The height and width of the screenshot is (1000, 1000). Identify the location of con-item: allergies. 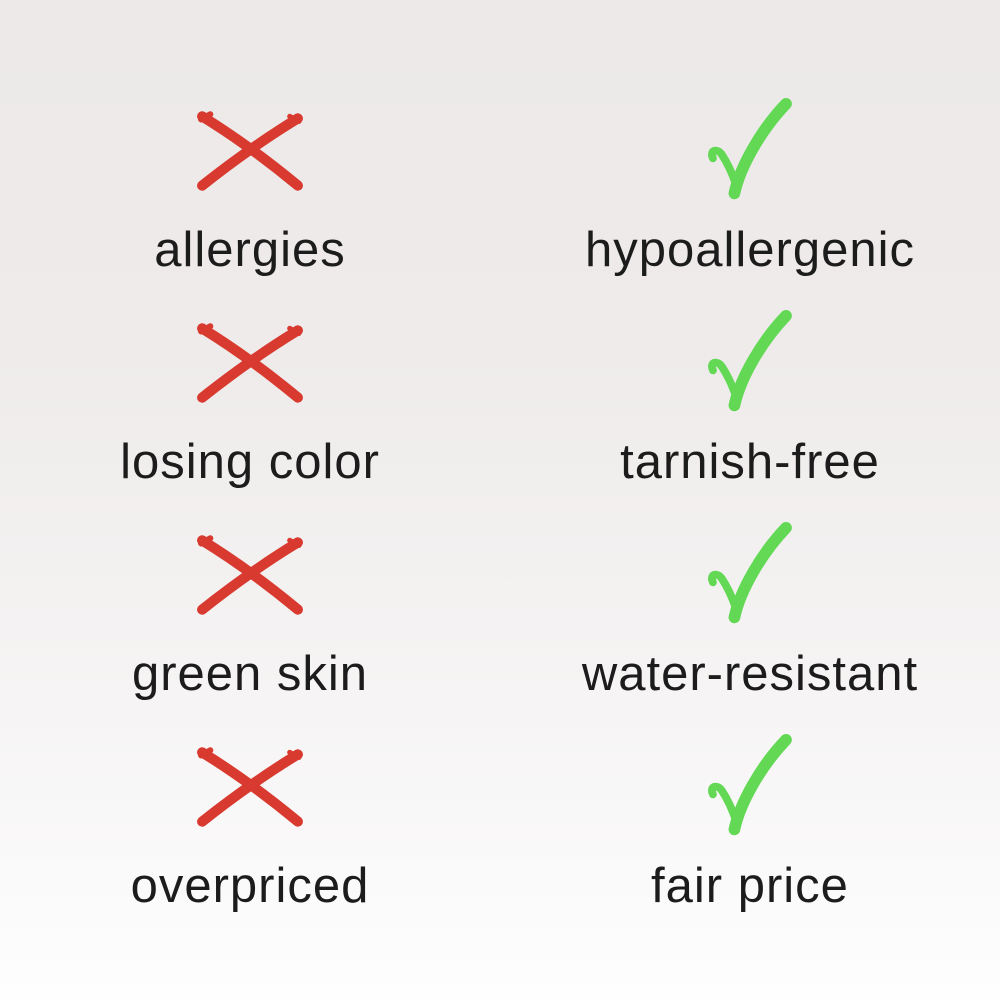
(250, 178).